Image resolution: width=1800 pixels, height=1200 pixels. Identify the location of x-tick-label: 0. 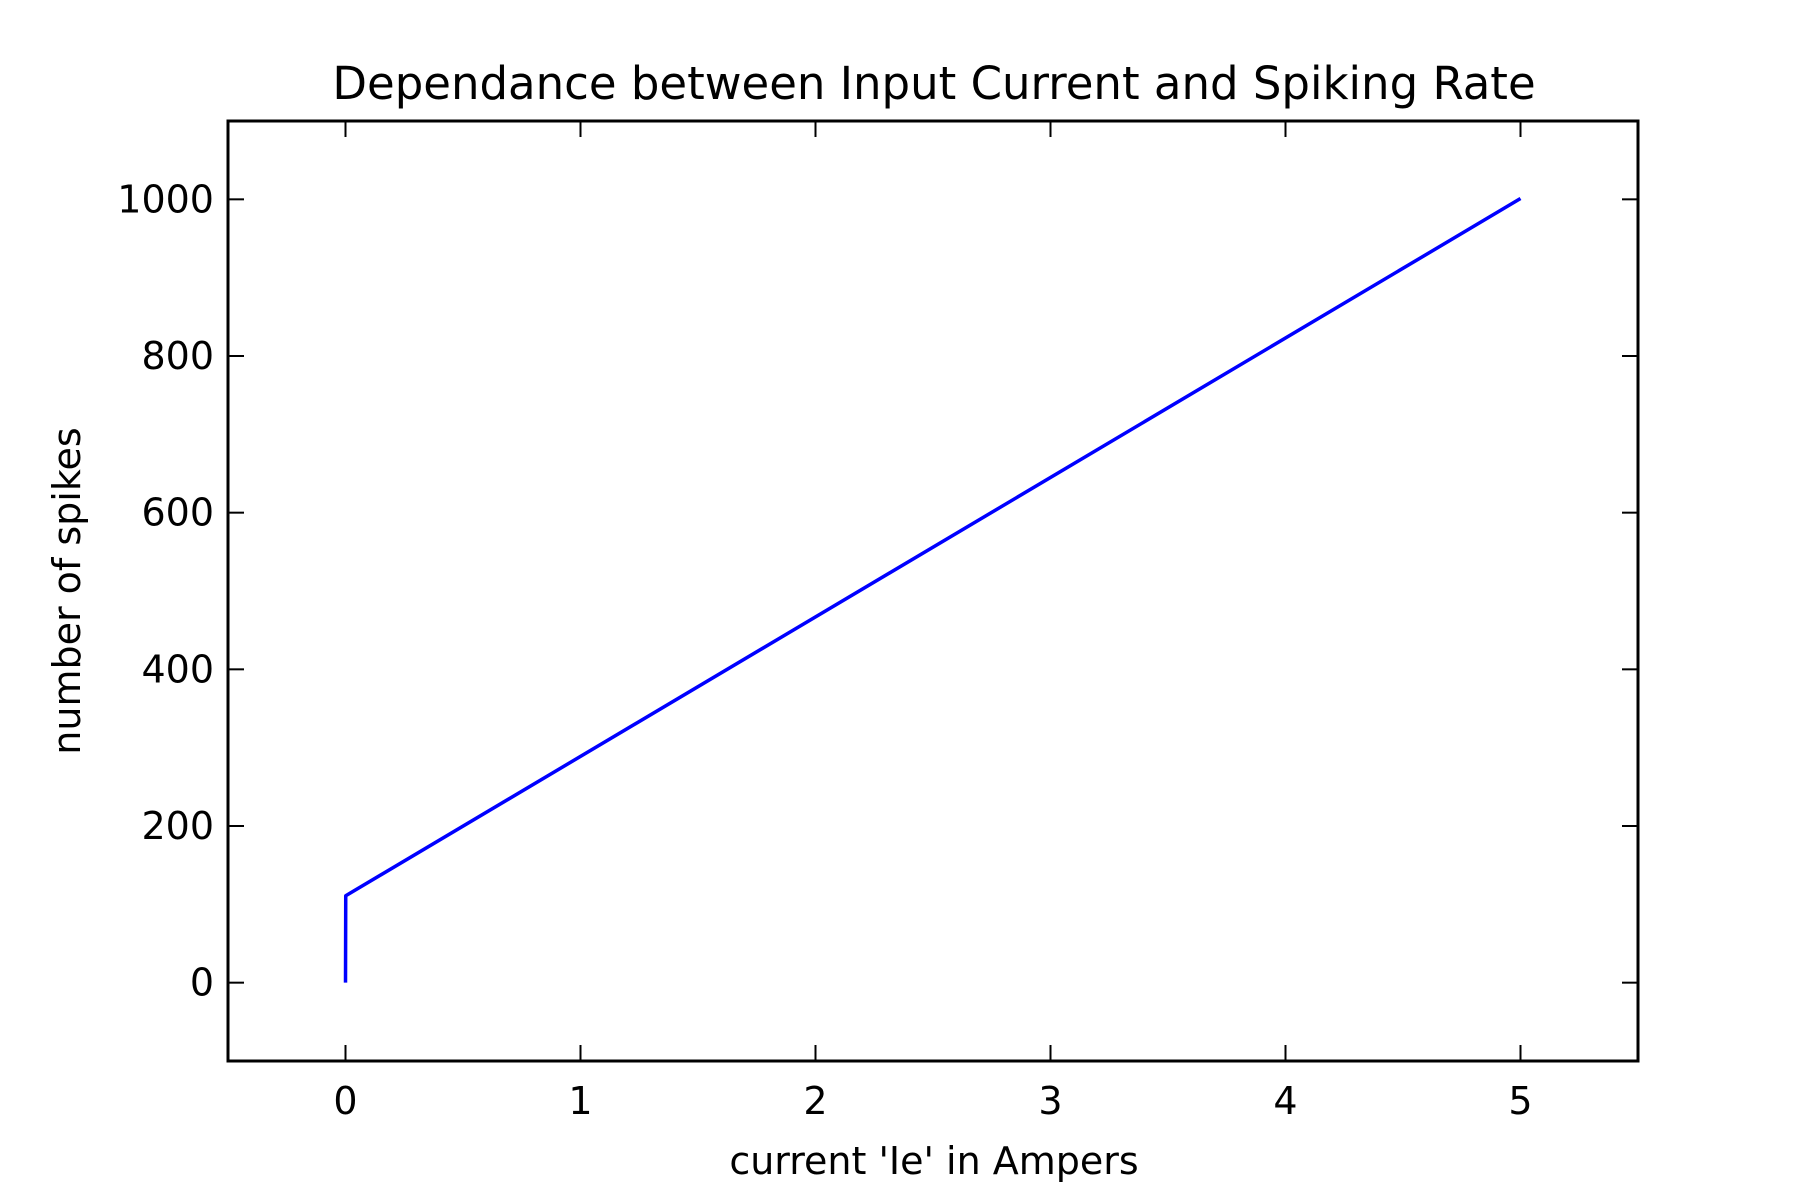
(345, 1101).